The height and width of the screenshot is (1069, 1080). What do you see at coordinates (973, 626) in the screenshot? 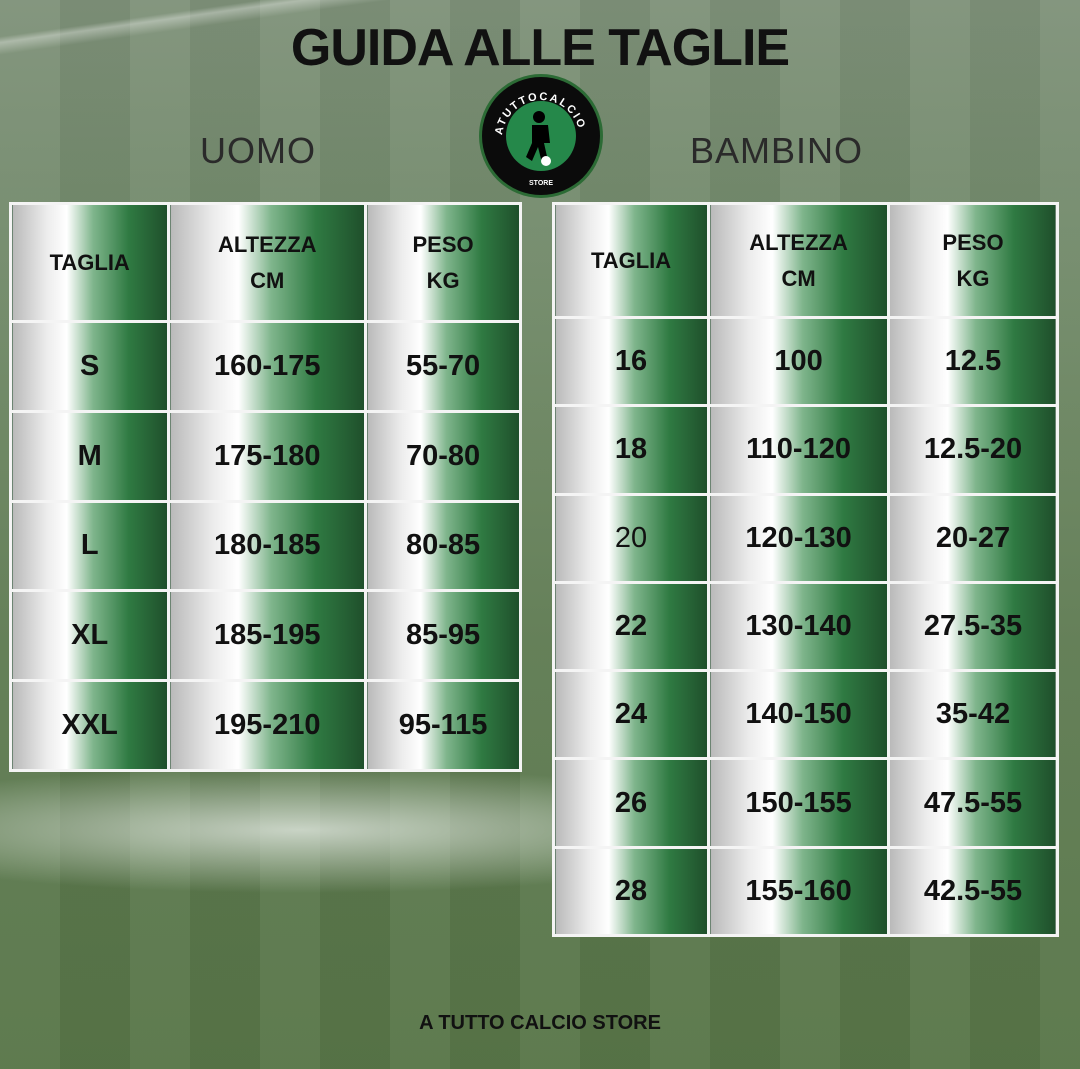
I see `table-cell: 27.5-35` at bounding box center [973, 626].